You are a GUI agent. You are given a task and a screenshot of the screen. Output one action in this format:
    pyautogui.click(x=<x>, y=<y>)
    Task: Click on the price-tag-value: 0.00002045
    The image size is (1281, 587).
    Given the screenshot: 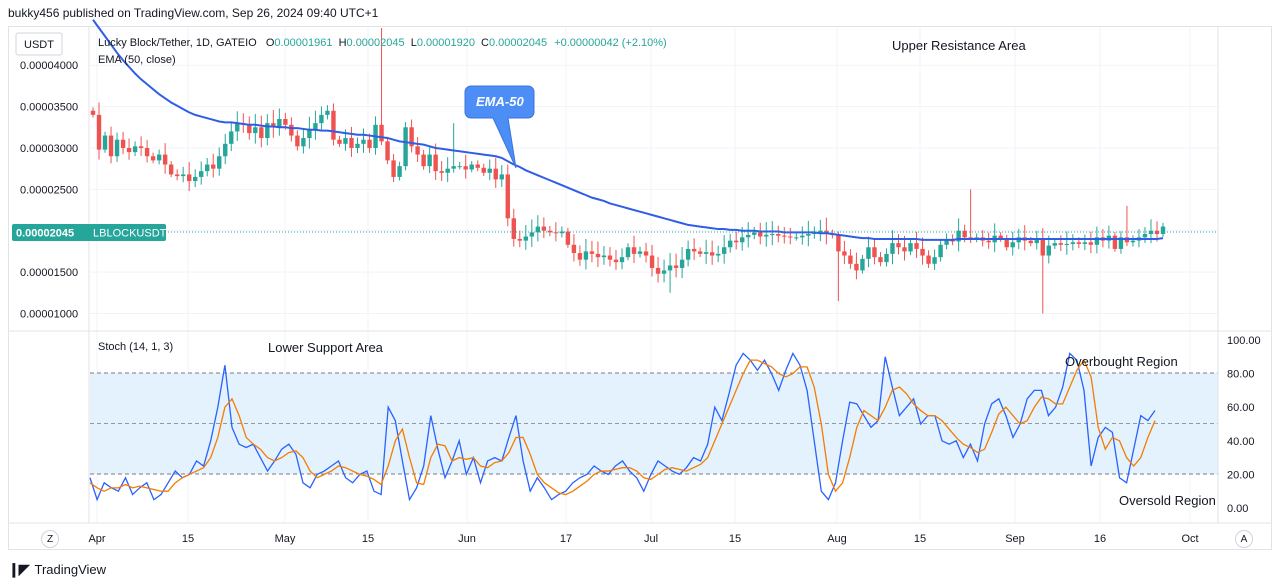 What is the action you would take?
    pyautogui.click(x=45, y=234)
    